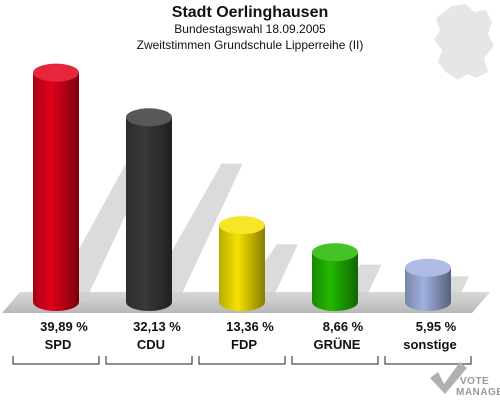 The height and width of the screenshot is (400, 500). Describe the element at coordinates (337, 344) in the screenshot. I see `category-label: GRÜNE` at that location.